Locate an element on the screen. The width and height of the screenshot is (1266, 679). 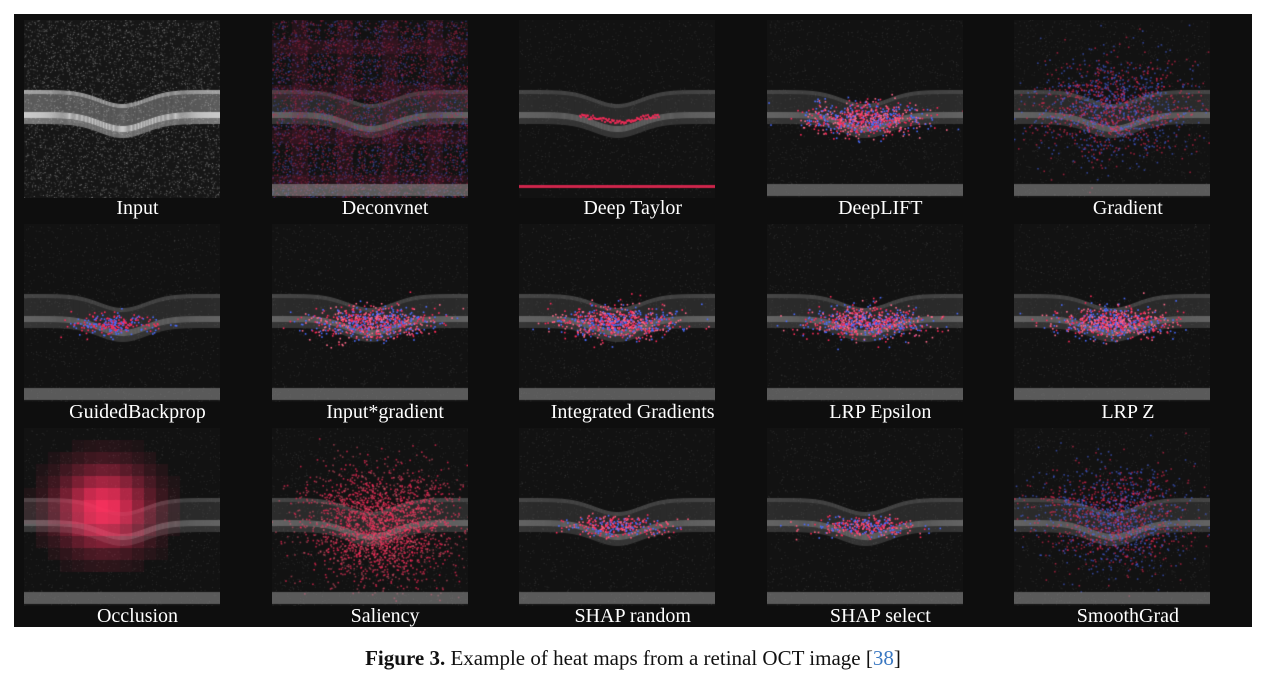
caption-ref-close: ] is located at coordinates (897, 658).